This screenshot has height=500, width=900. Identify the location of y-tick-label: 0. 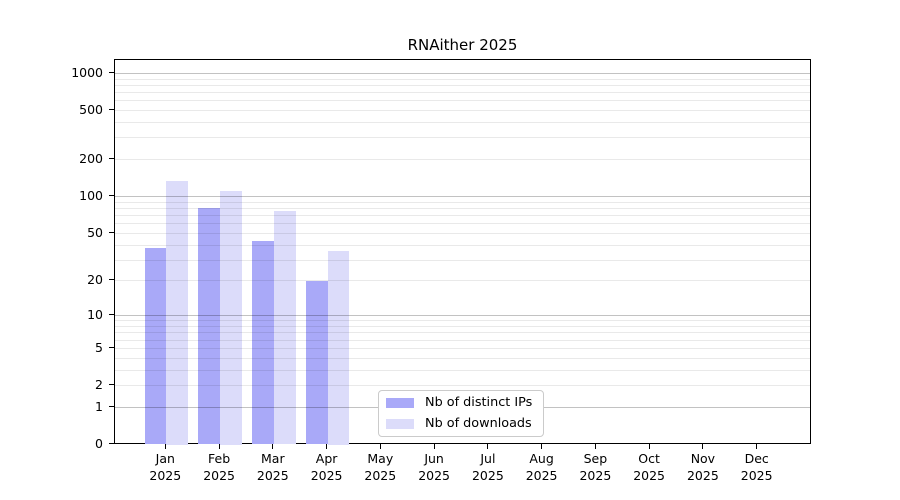
(99, 443).